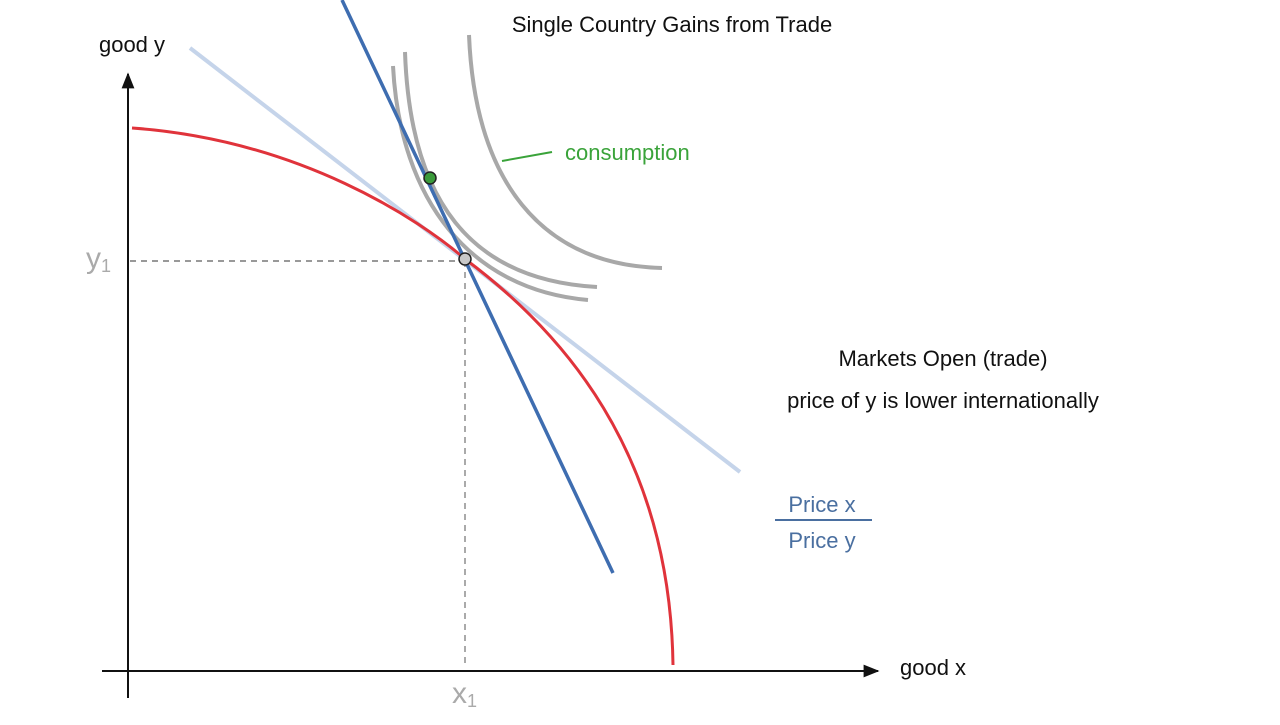 This screenshot has width=1280, height=725. What do you see at coordinates (430, 178) in the screenshot?
I see `consumption-point` at bounding box center [430, 178].